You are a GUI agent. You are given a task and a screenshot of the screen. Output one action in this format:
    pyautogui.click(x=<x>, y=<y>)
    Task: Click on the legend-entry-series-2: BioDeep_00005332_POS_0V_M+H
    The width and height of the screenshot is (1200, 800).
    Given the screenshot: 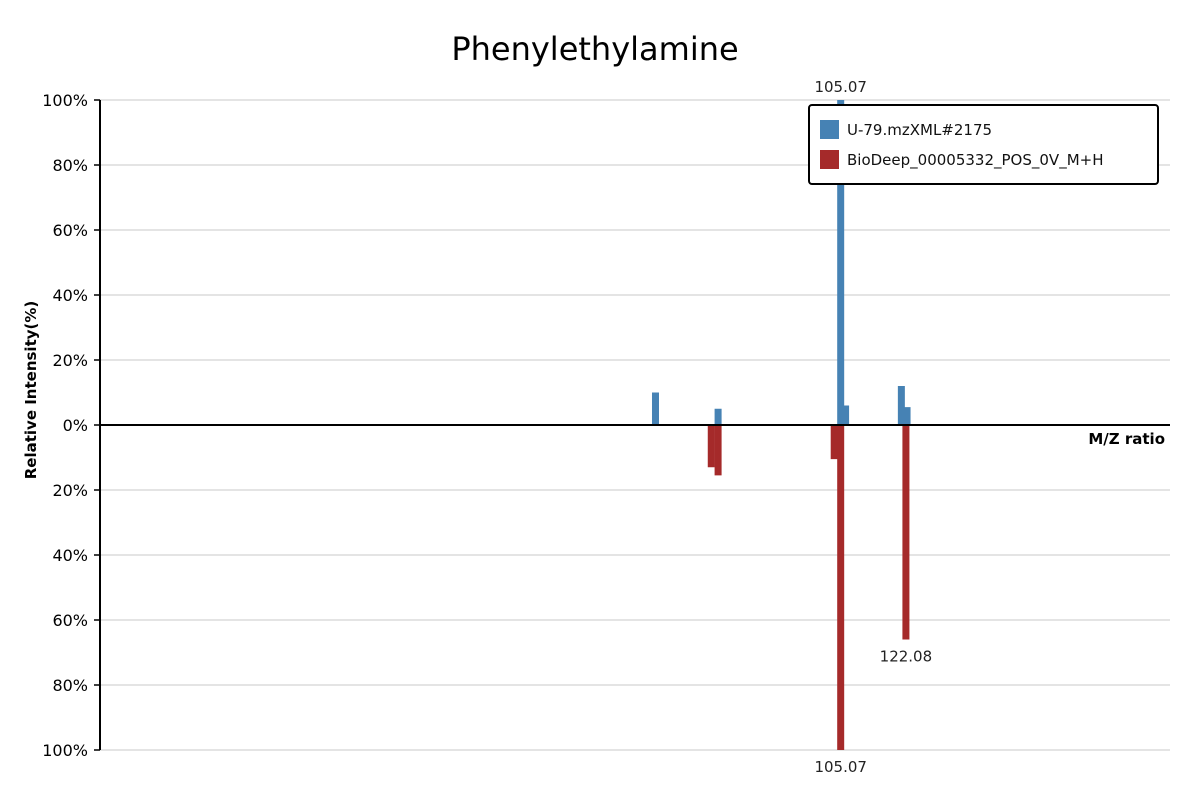 What is the action you would take?
    pyautogui.click(x=975, y=160)
    